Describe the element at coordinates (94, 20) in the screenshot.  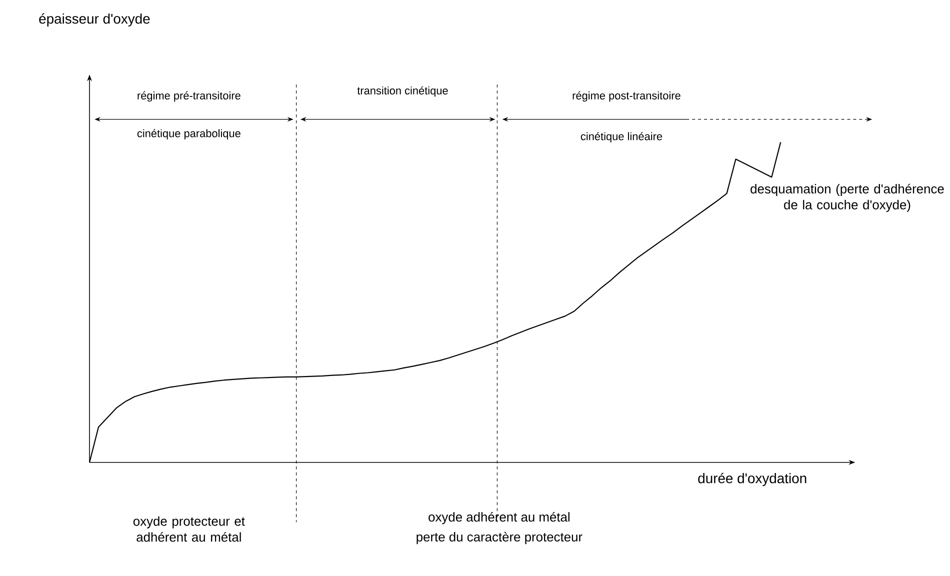
I see `text: épaisseur d'oxyde` at that location.